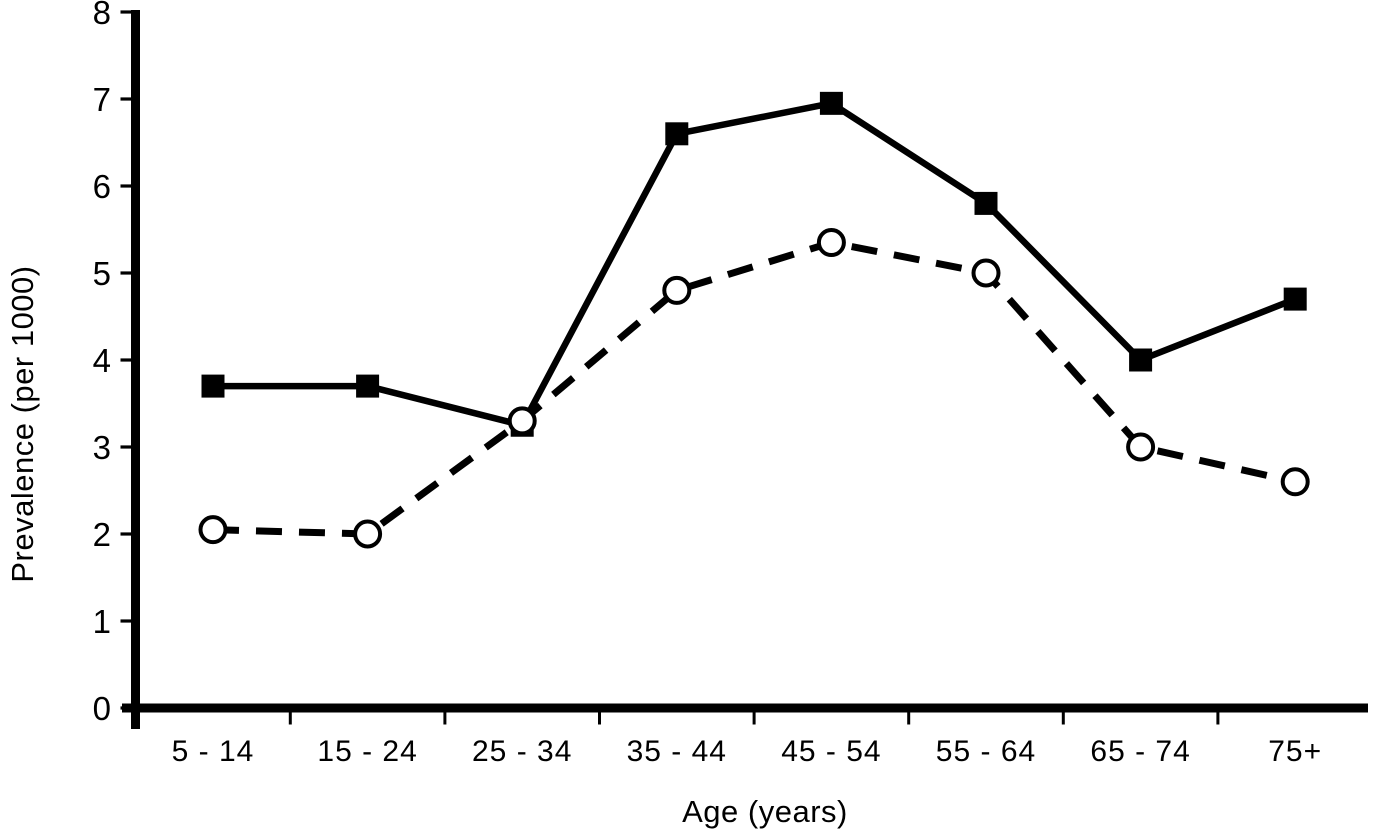  What do you see at coordinates (765, 811) in the screenshot?
I see `x-axis-title: Age (years)` at bounding box center [765, 811].